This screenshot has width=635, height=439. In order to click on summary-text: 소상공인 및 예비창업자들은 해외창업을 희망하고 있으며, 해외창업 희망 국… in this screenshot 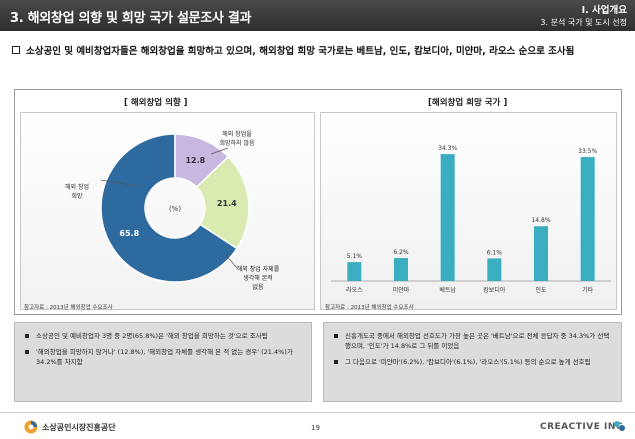, I will do `click(318, 51)`.